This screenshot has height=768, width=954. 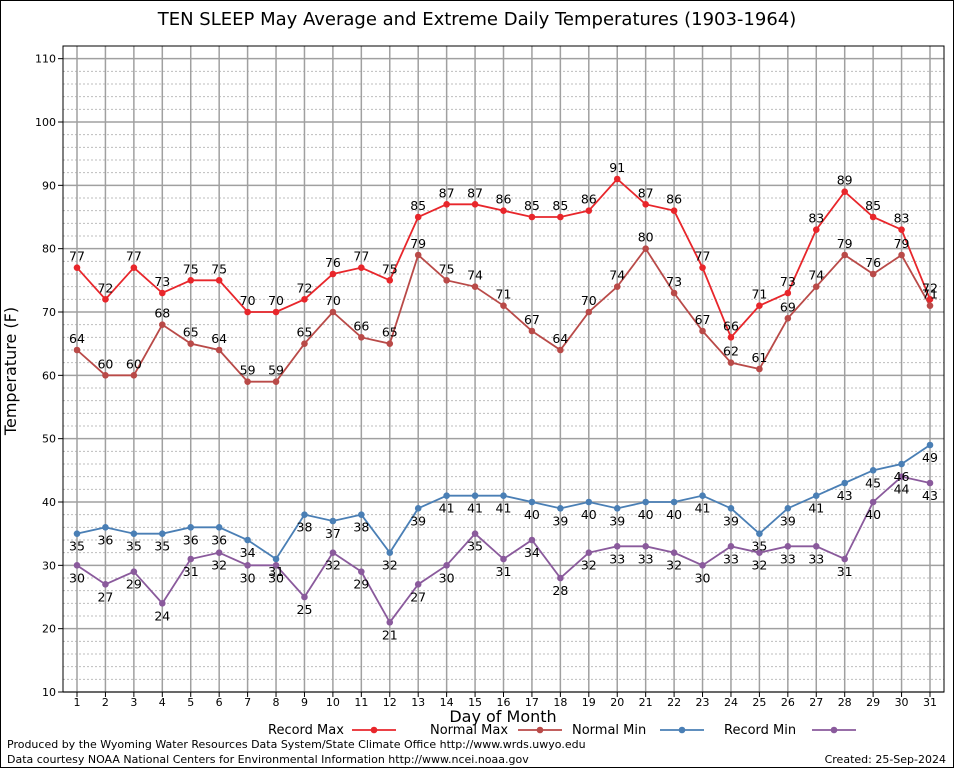 What do you see at coordinates (873, 482) in the screenshot?
I see `normal-min-data-label: 45` at bounding box center [873, 482].